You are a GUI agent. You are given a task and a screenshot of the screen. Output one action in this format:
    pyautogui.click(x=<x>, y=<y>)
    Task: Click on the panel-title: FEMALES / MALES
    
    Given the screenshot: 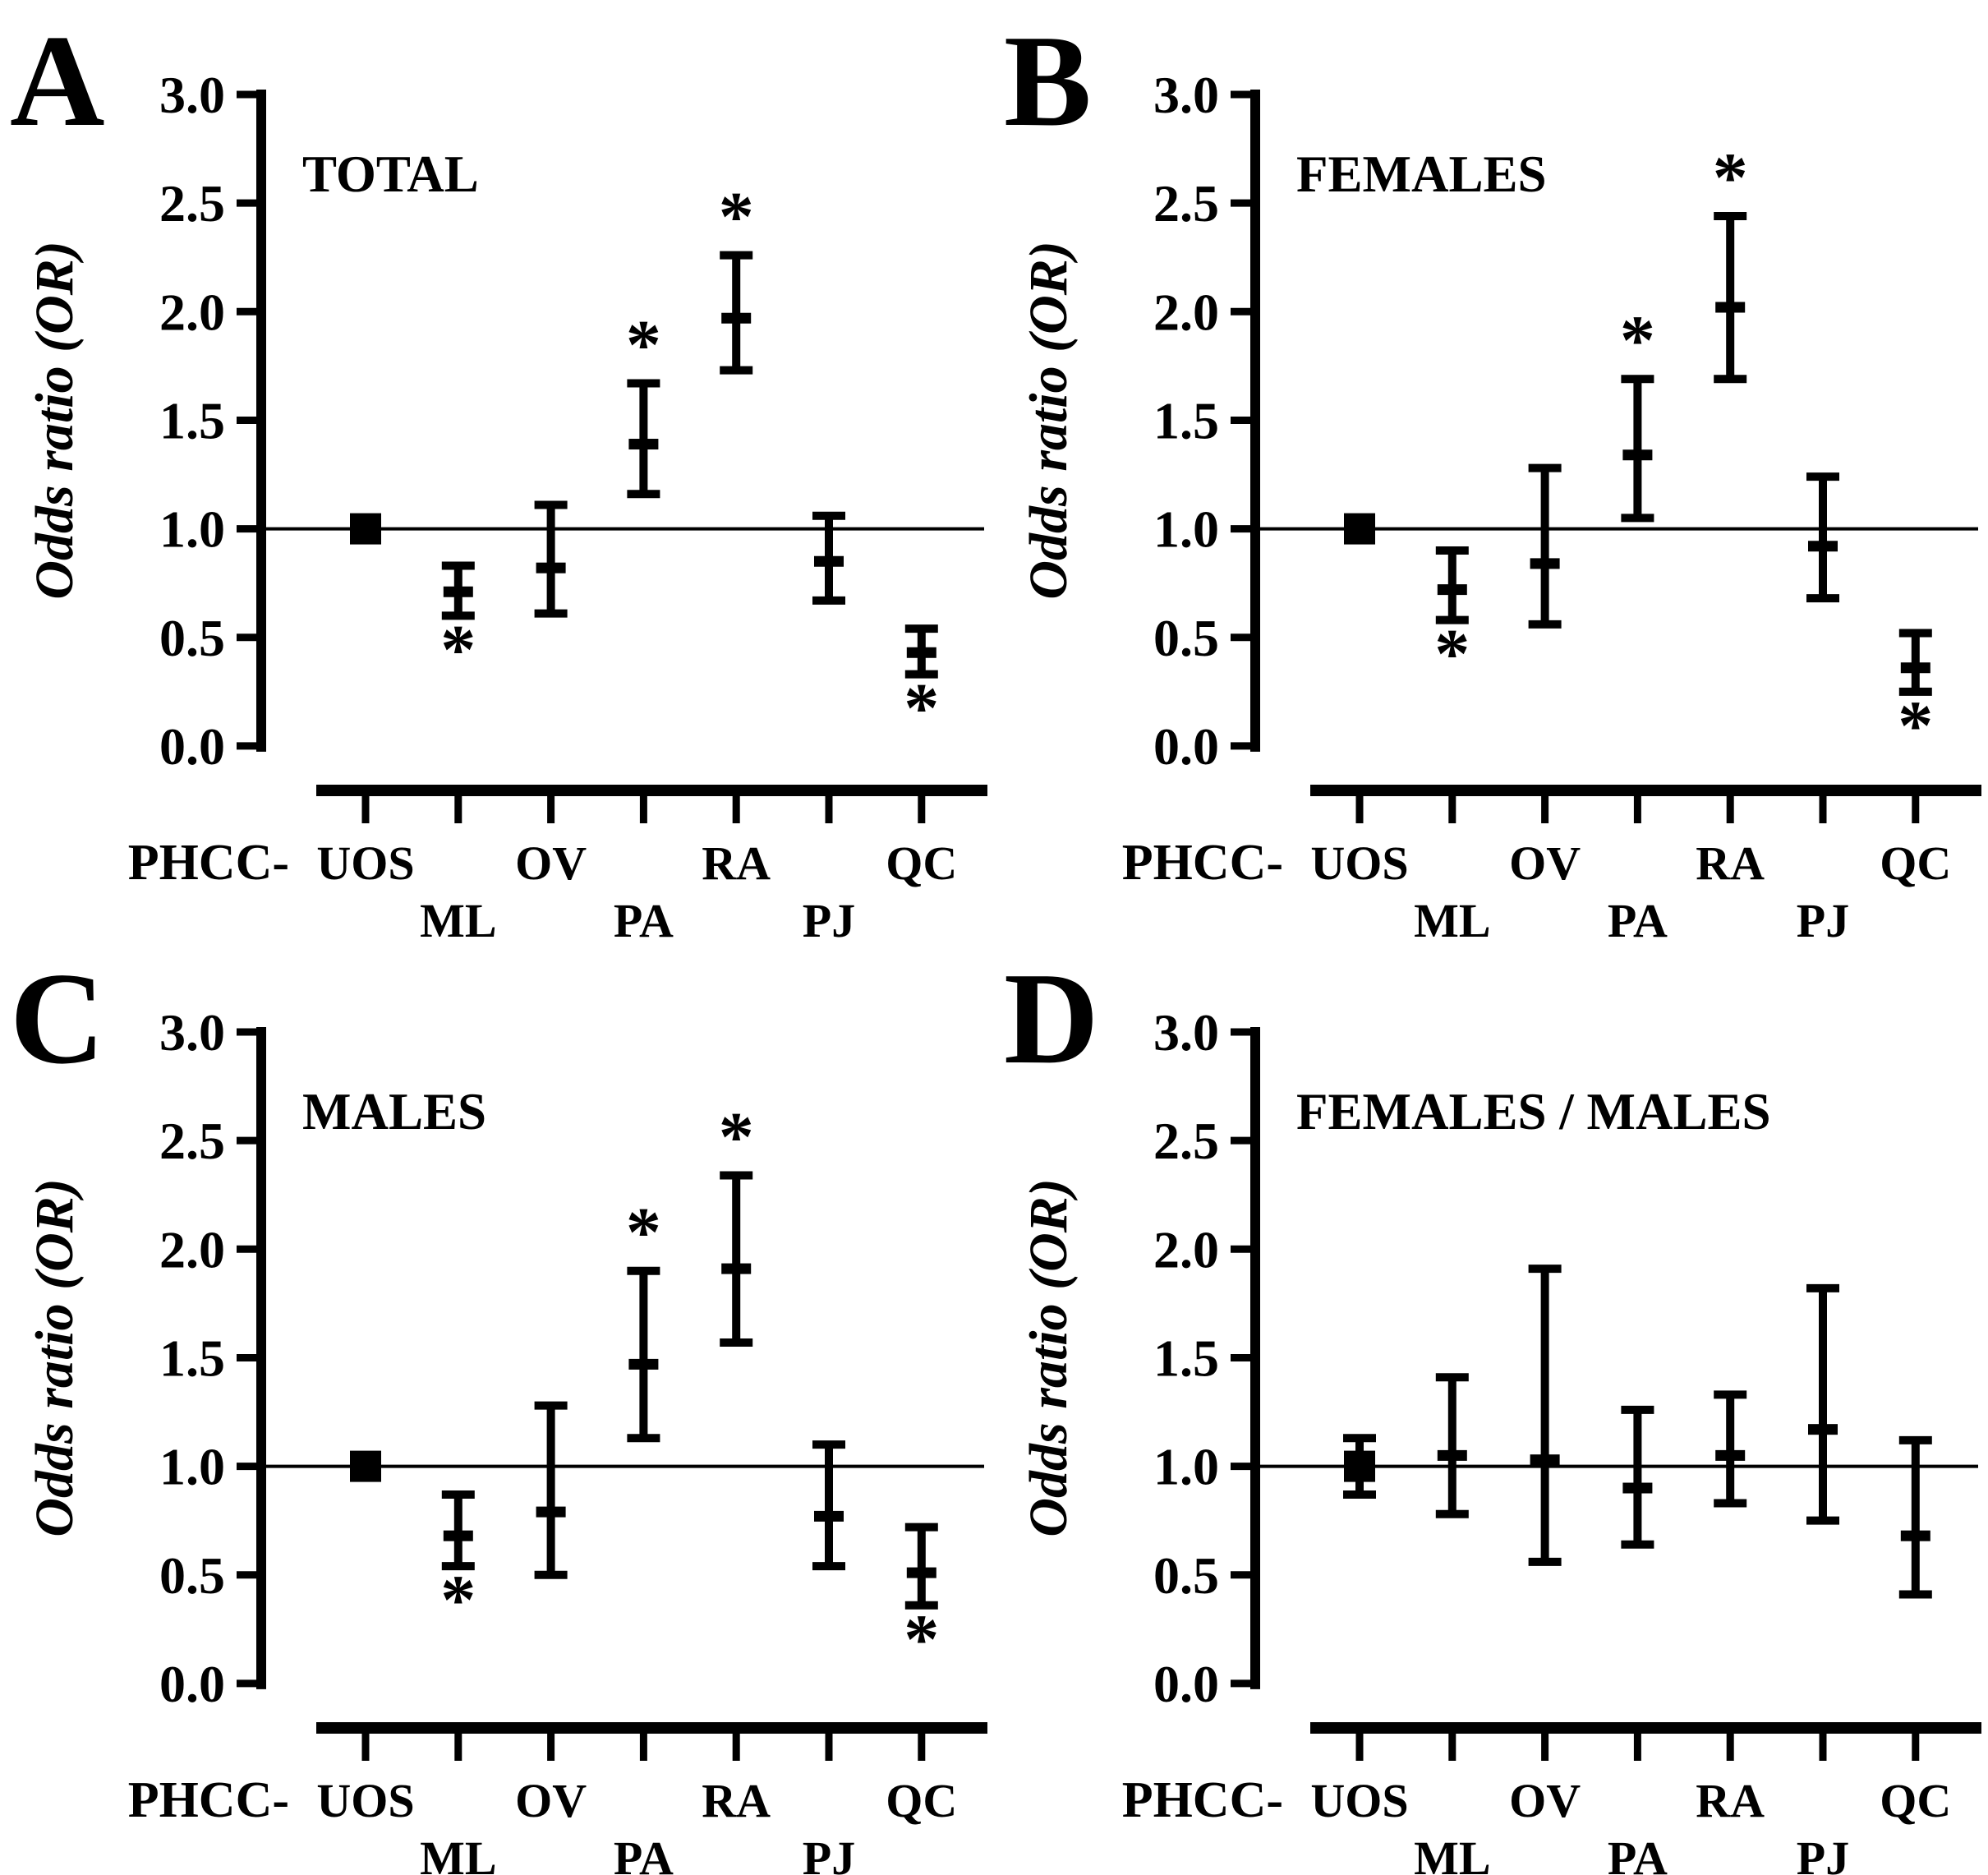 What is the action you would take?
    pyautogui.click(x=1533, y=1111)
    